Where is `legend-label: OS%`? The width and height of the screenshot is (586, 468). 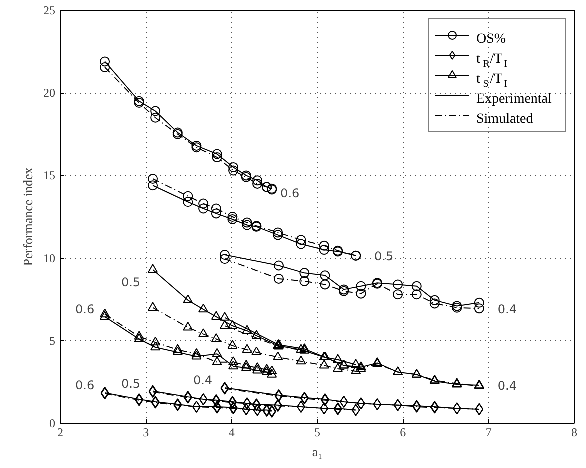 legend-label: OS% is located at coordinates (491, 39).